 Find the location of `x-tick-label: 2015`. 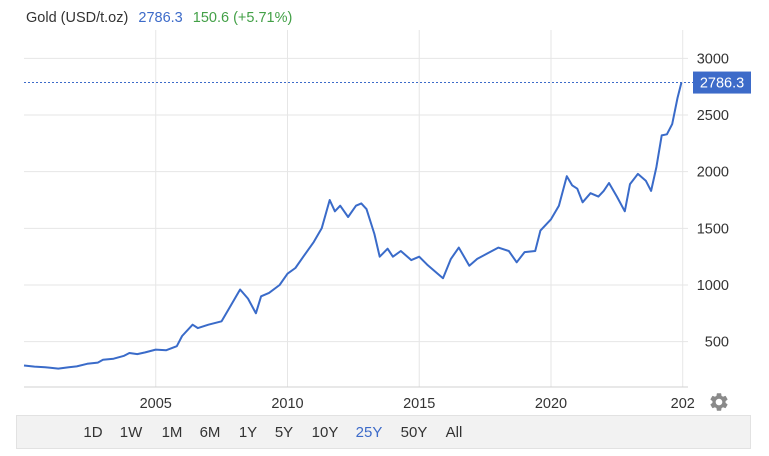

x-tick-label: 2015 is located at coordinates (419, 404).